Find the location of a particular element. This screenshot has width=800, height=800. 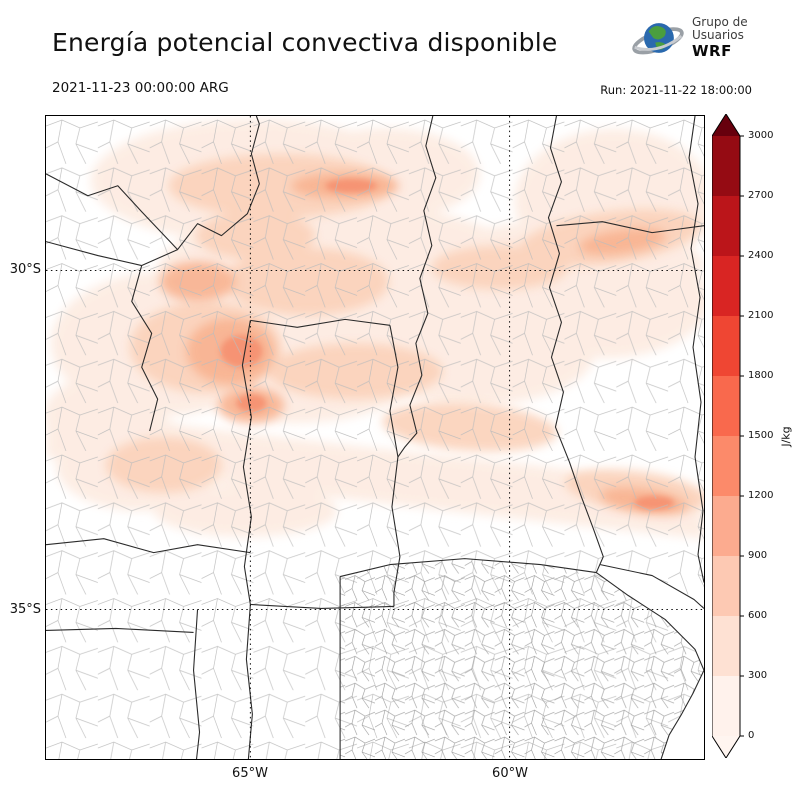

colorbar-tick-1200: 1200 is located at coordinates (761, 495).